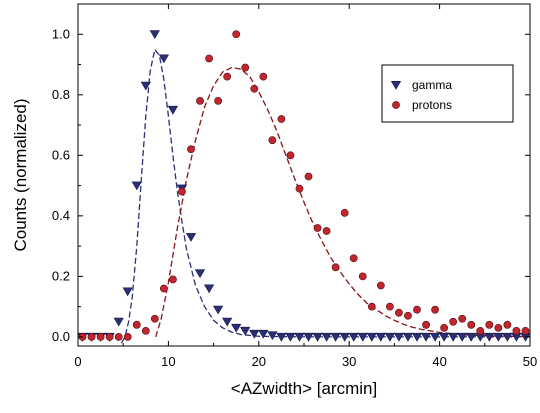 This screenshot has width=540, height=413. What do you see at coordinates (61, 154) in the screenshot?
I see `y-tick-label: 0.6` at bounding box center [61, 154].